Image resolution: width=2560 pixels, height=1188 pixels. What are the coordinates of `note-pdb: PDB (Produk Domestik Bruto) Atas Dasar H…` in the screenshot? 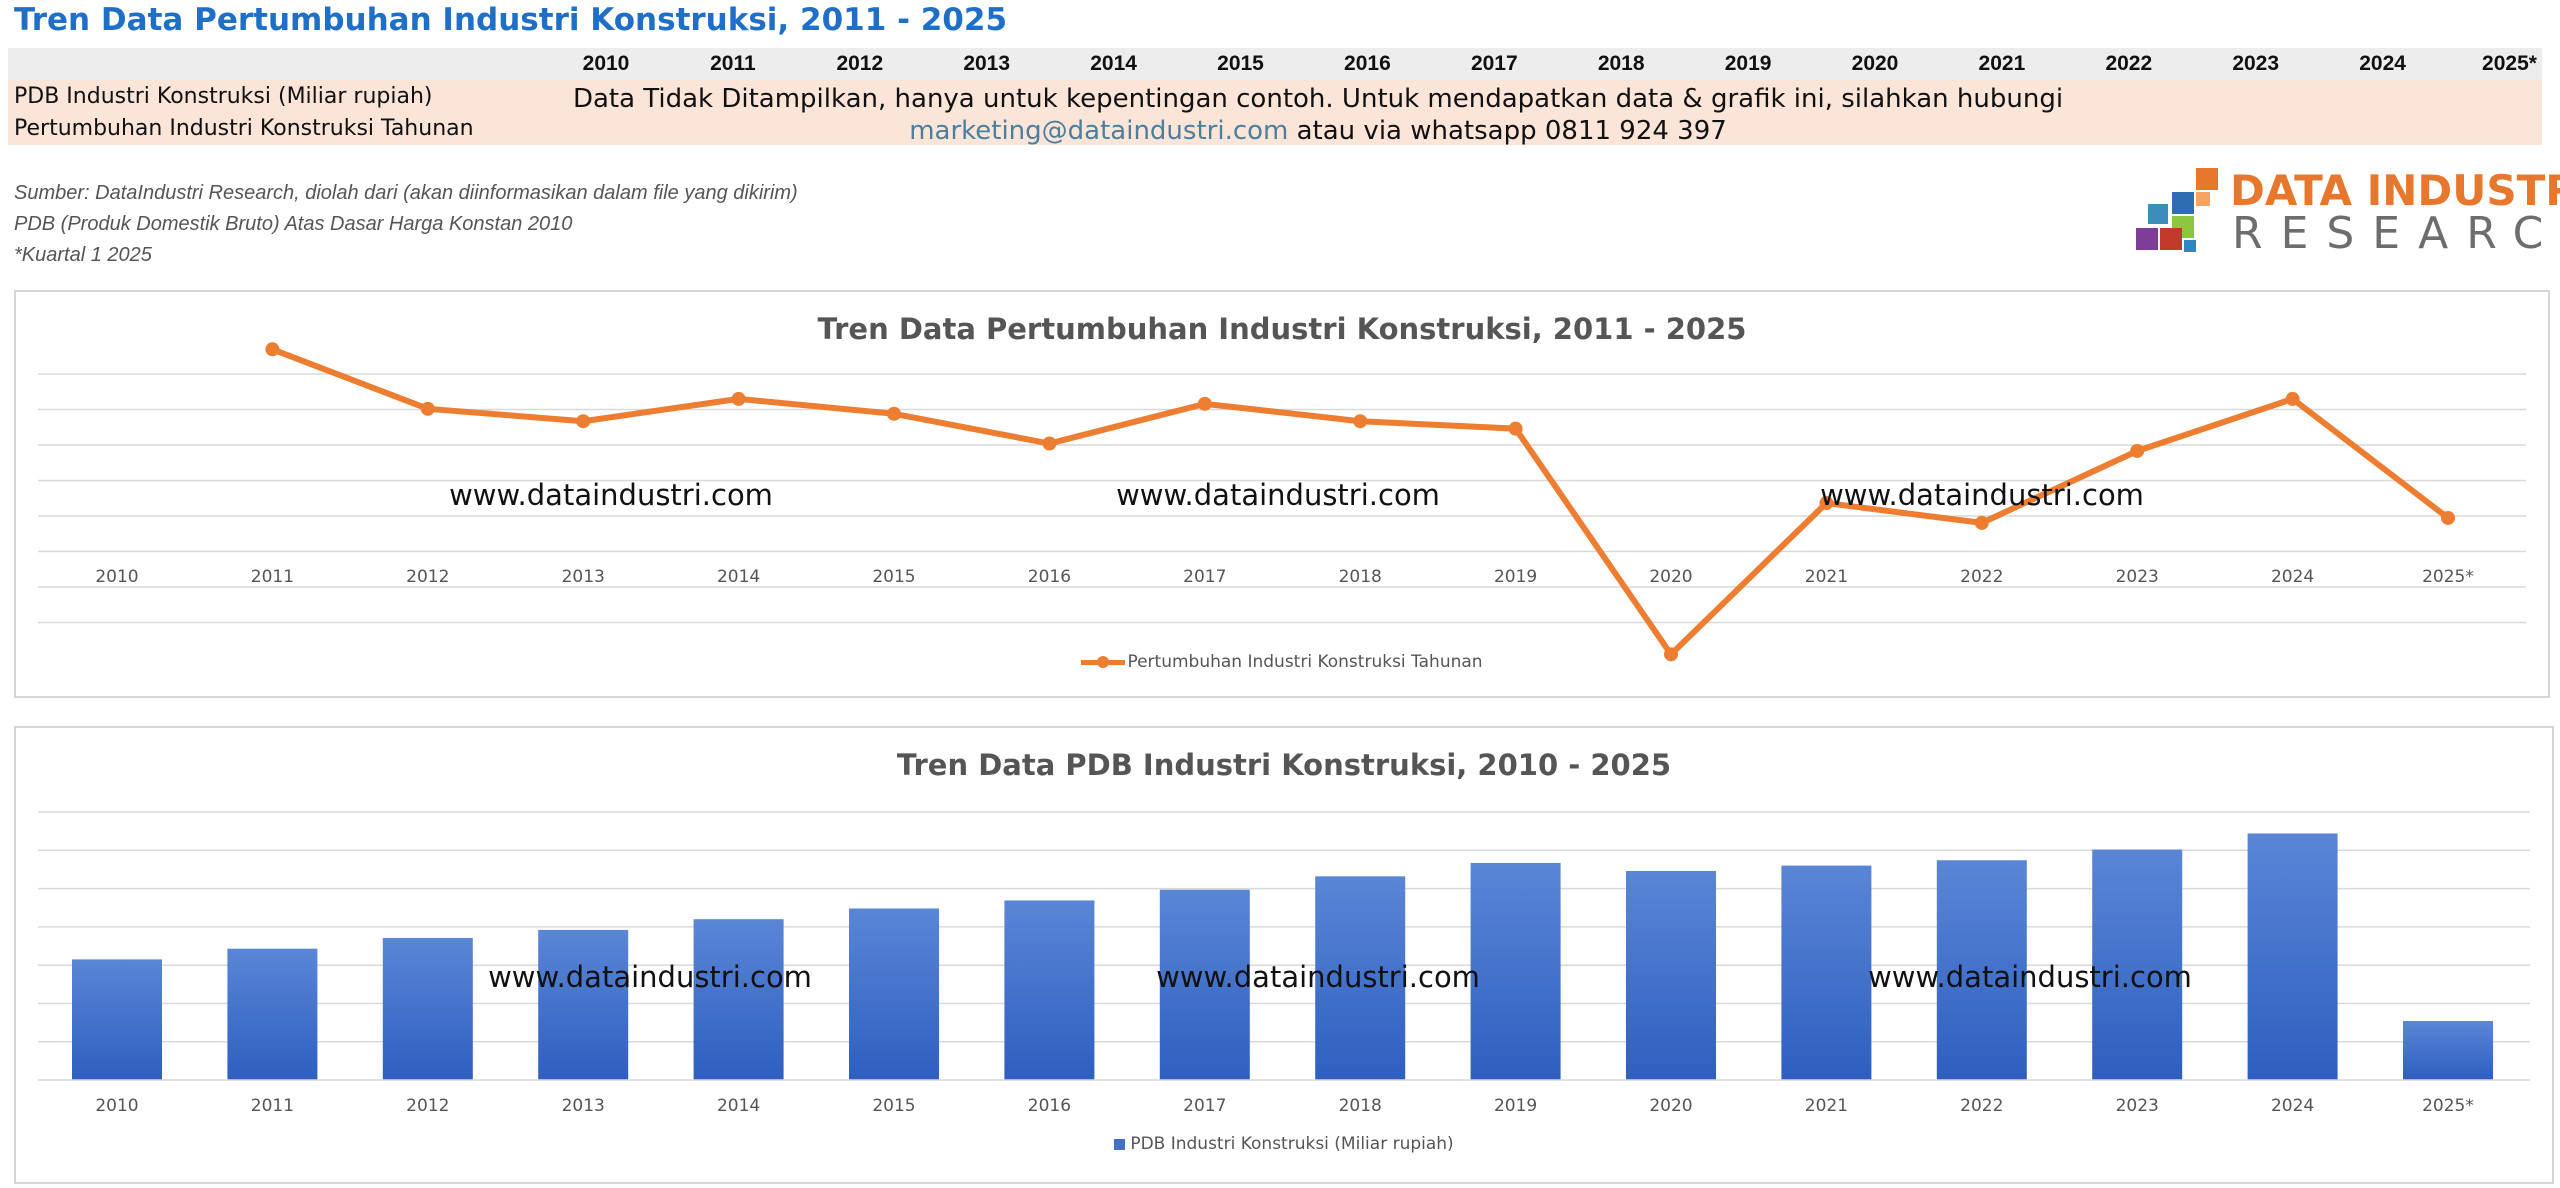 It's located at (293, 224).